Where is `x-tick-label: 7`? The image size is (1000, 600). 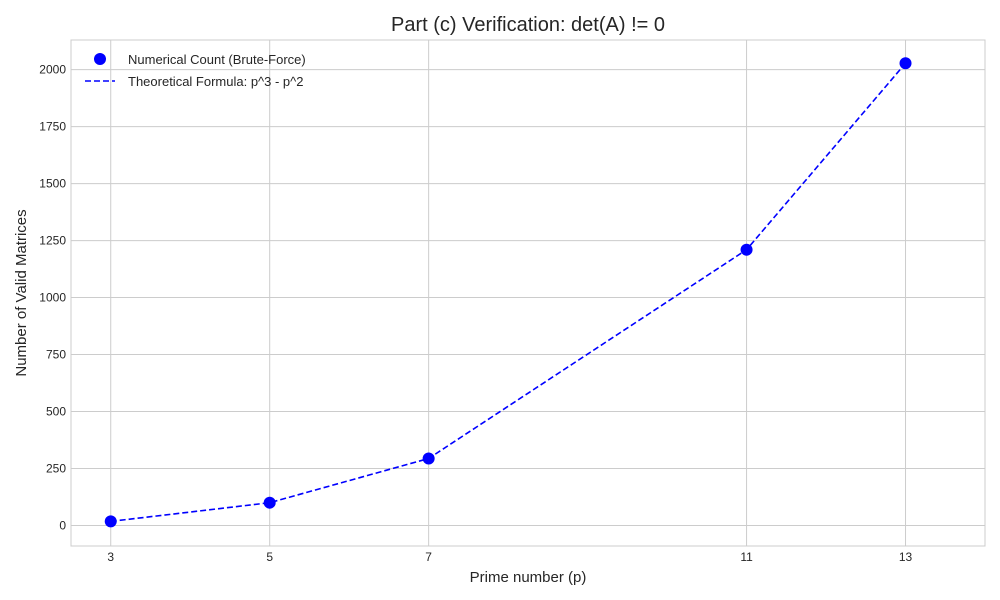
x-tick-label: 7 is located at coordinates (428, 557).